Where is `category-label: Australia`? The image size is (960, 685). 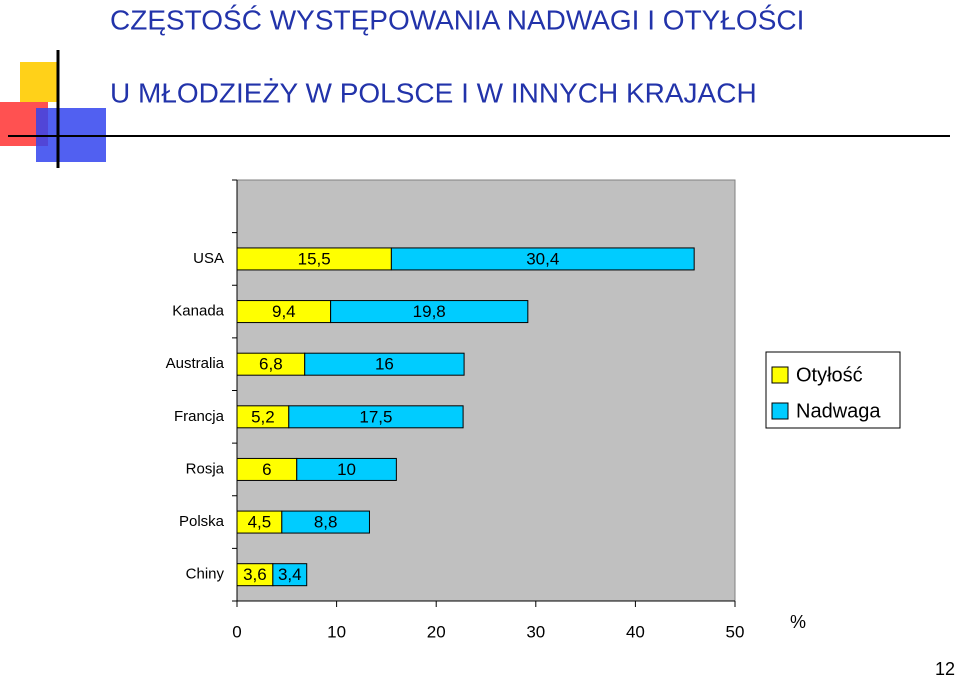
category-label: Australia is located at coordinates (195, 363).